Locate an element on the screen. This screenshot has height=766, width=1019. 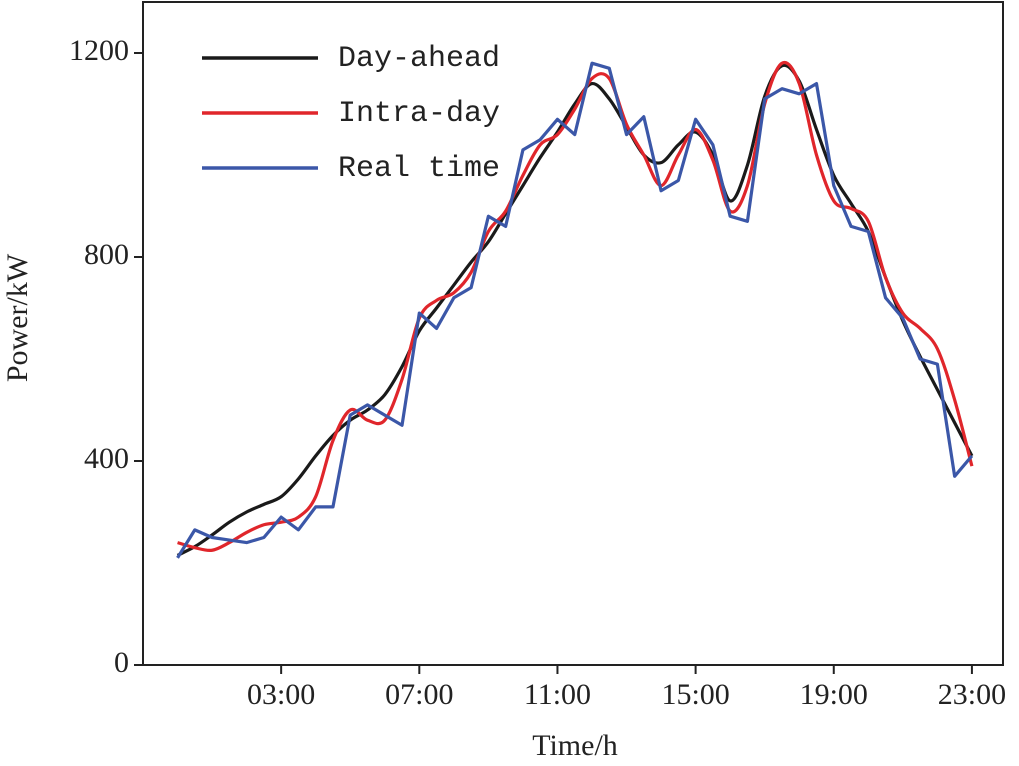
y-tick-label: 400 is located at coordinates (106, 458).